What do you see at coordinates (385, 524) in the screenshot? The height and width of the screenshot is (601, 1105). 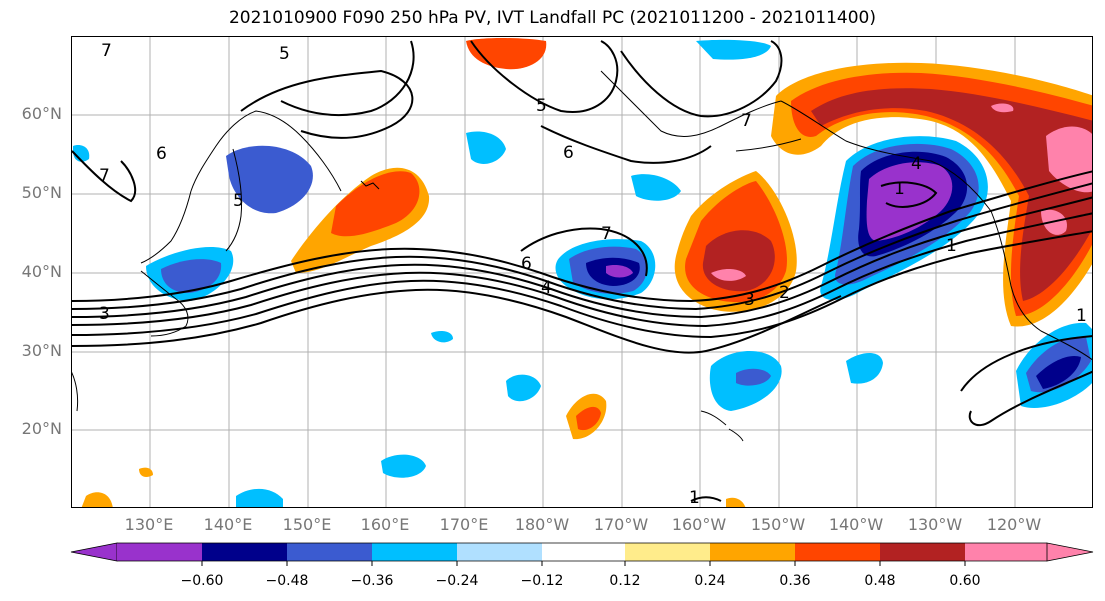 I see `lon-label-160e: 160°E` at bounding box center [385, 524].